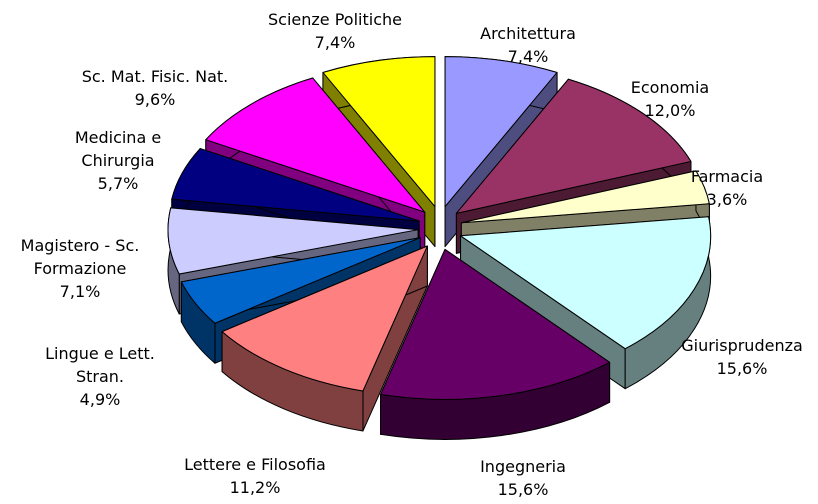 This screenshot has width=818, height=504. I want to click on category: Economia, so click(670, 87).